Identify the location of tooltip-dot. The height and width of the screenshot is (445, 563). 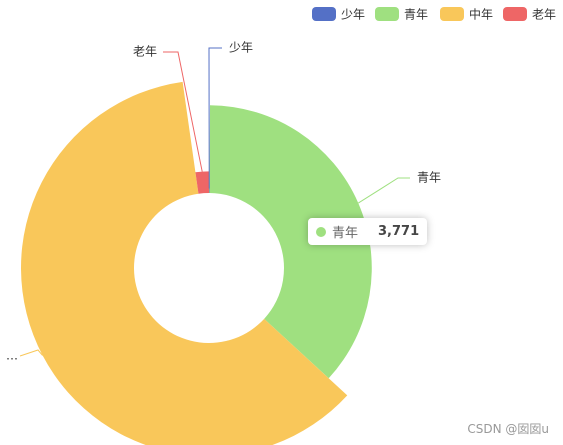
(321, 231).